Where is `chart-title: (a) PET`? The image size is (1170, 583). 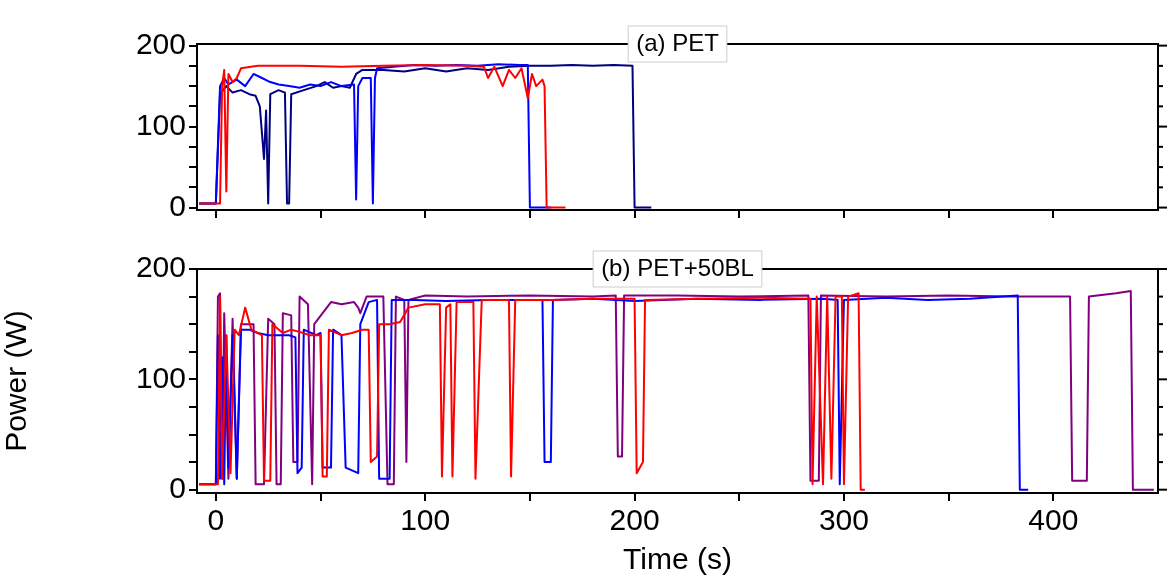 chart-title: (a) PET is located at coordinates (678, 42).